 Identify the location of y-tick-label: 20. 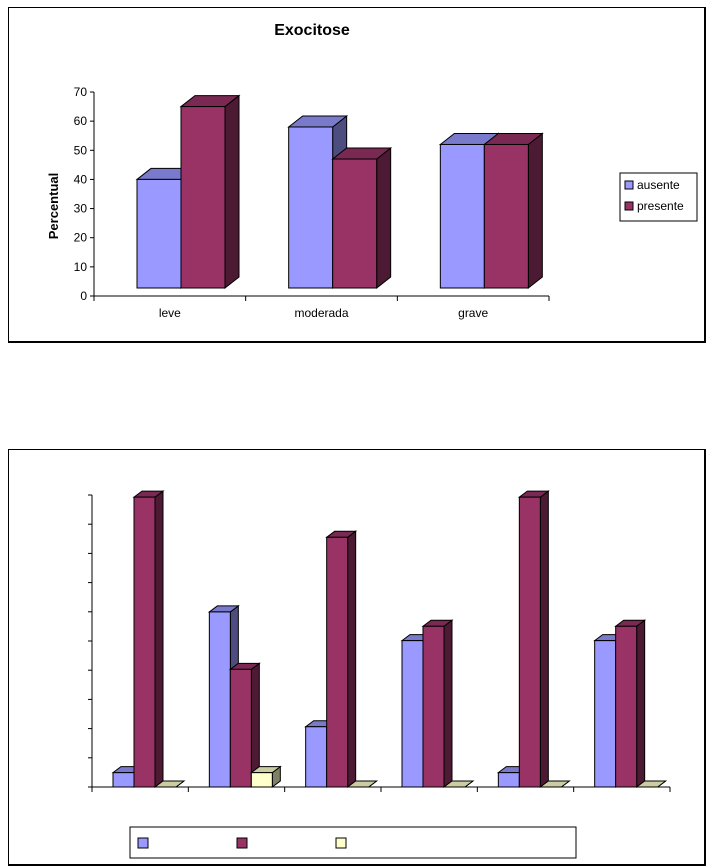
(81, 238).